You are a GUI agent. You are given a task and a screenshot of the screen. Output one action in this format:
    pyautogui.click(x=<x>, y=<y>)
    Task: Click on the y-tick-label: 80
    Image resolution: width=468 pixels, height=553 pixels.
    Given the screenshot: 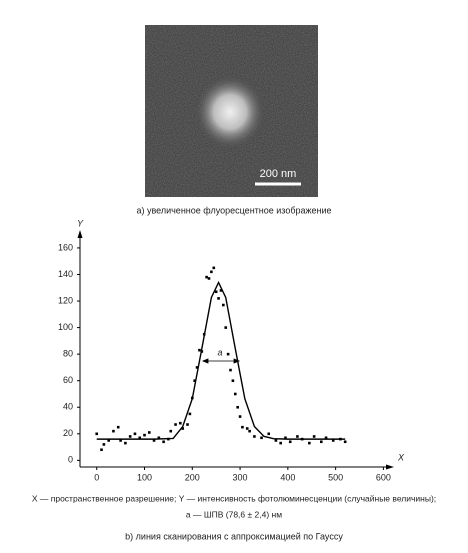 What is the action you would take?
    pyautogui.click(x=68, y=354)
    